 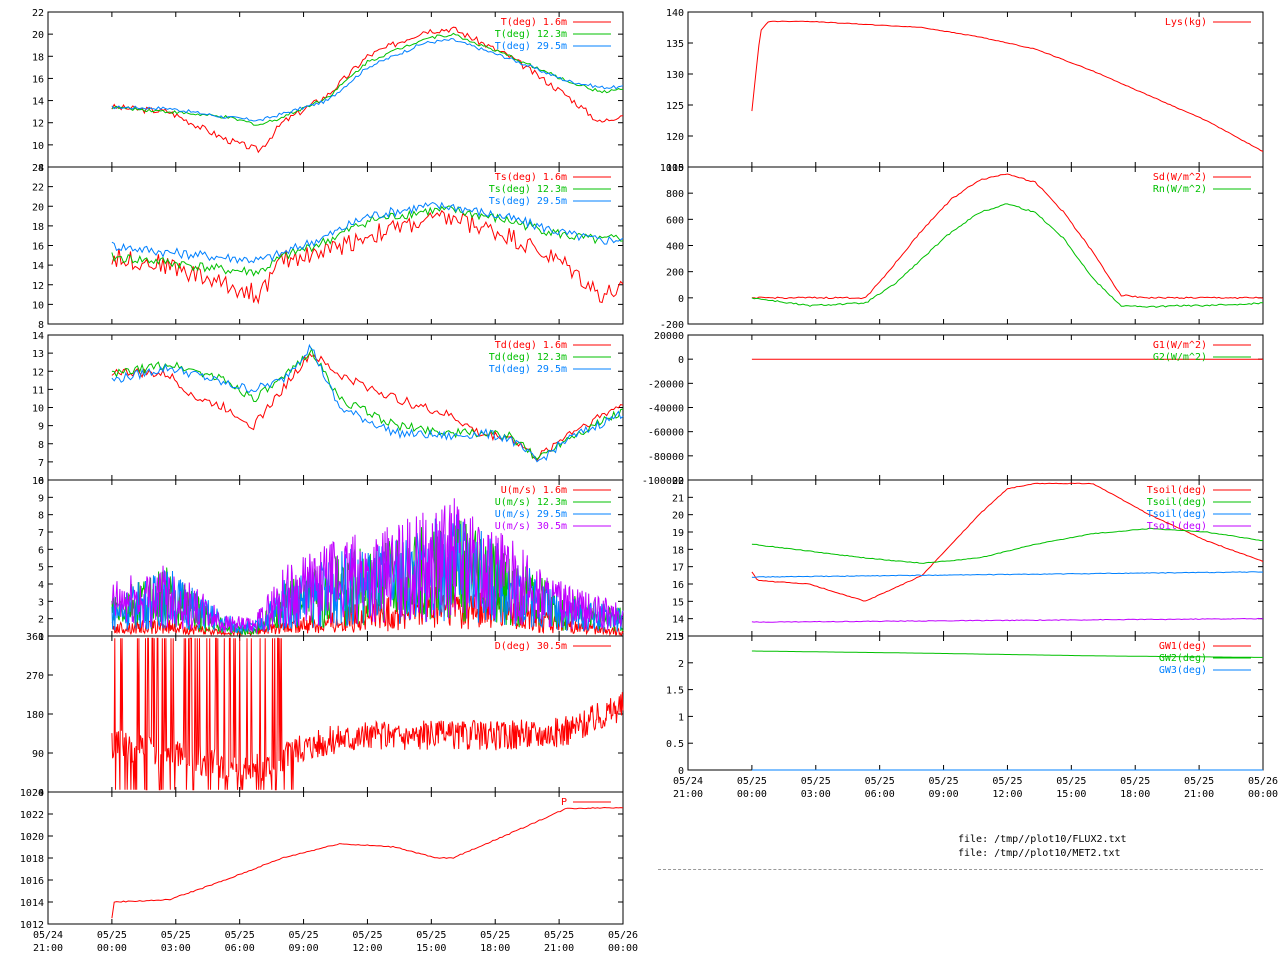 I want to click on legend-label: Td(deg) 29.5m, so click(x=528, y=369).